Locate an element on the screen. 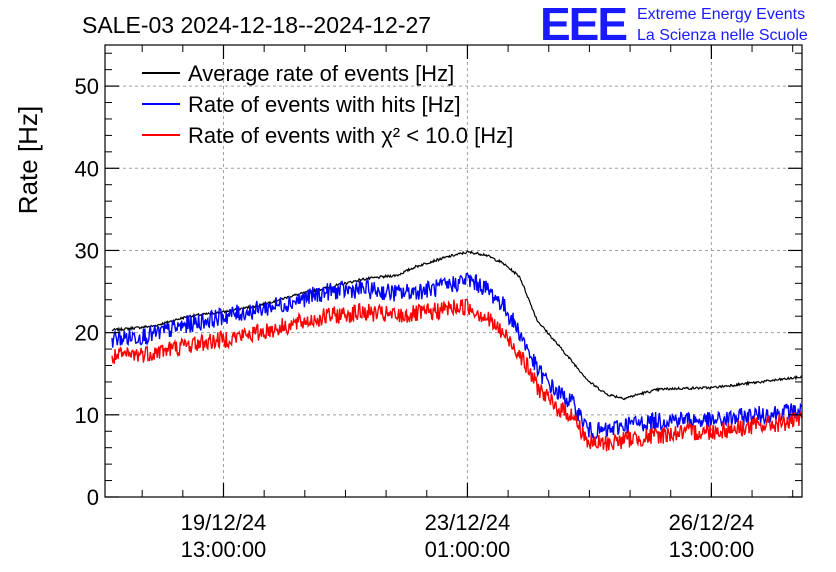  y-axis-label: Rate [Hz] is located at coordinates (28, 160).